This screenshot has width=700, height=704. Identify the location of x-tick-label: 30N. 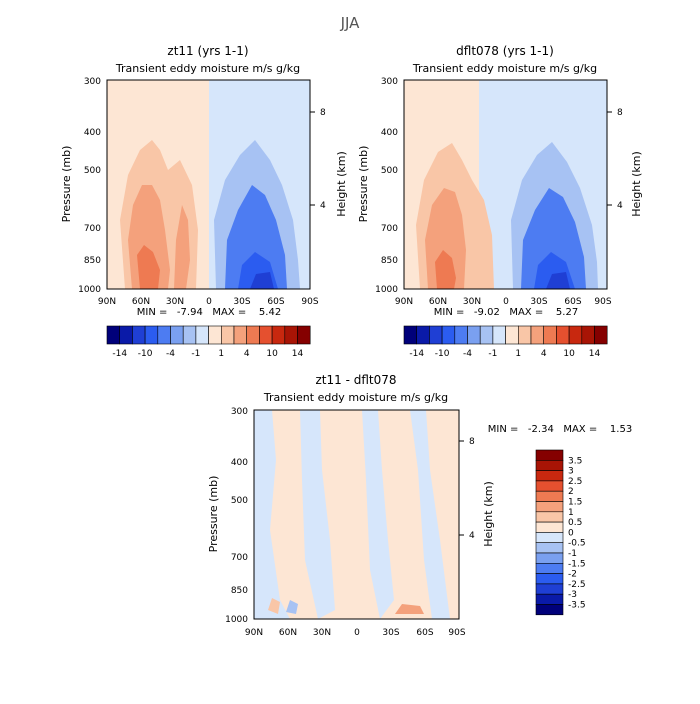
(175, 302).